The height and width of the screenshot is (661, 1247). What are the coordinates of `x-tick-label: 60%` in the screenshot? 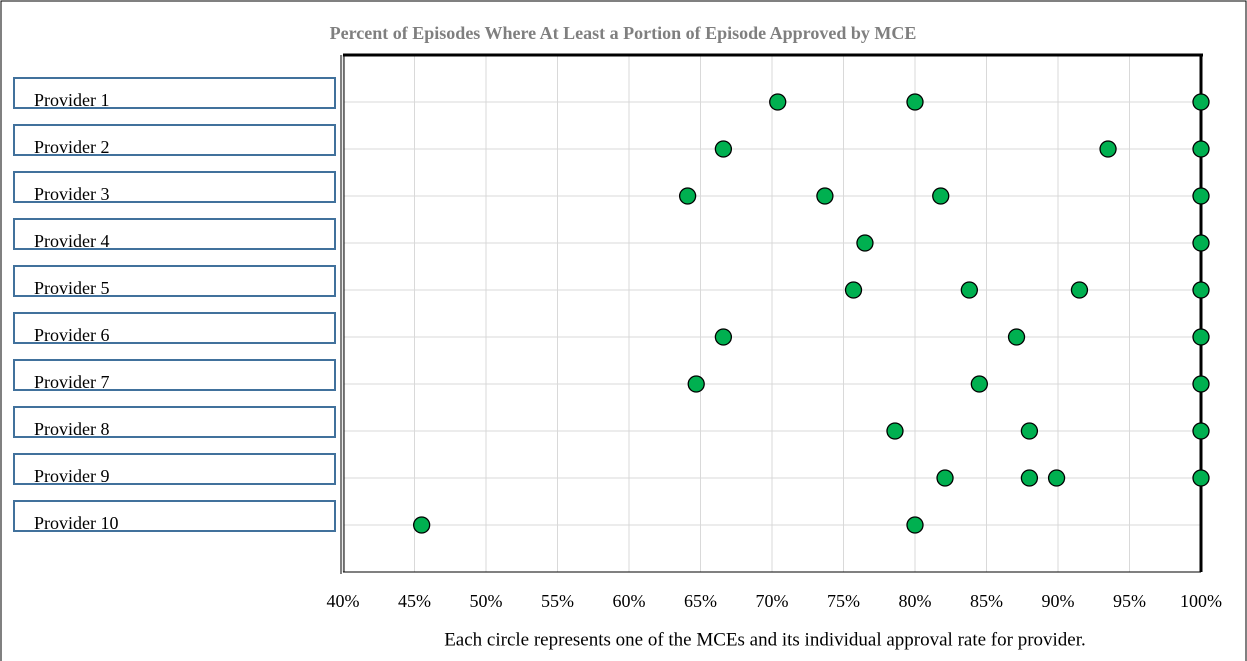 It's located at (629, 601).